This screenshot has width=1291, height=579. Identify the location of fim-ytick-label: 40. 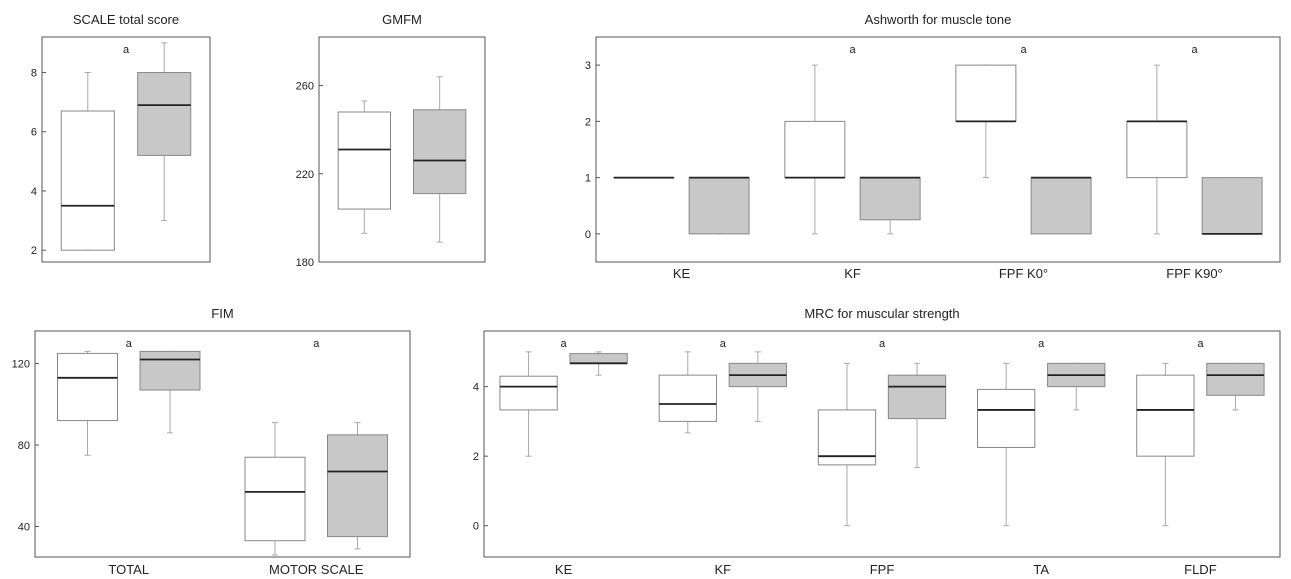
(24, 527).